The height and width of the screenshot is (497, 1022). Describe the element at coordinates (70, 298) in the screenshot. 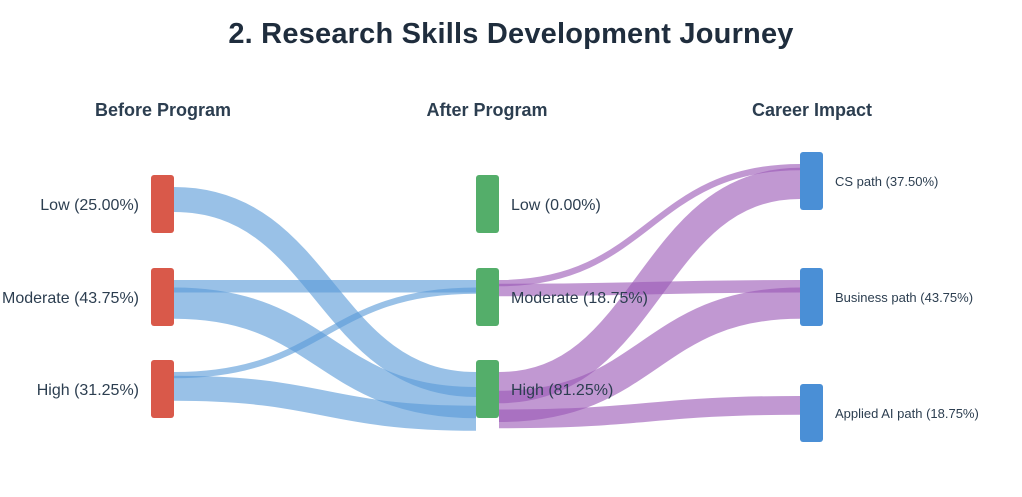

I see `node-label-b_mod: Moderate (43.75%)` at that location.